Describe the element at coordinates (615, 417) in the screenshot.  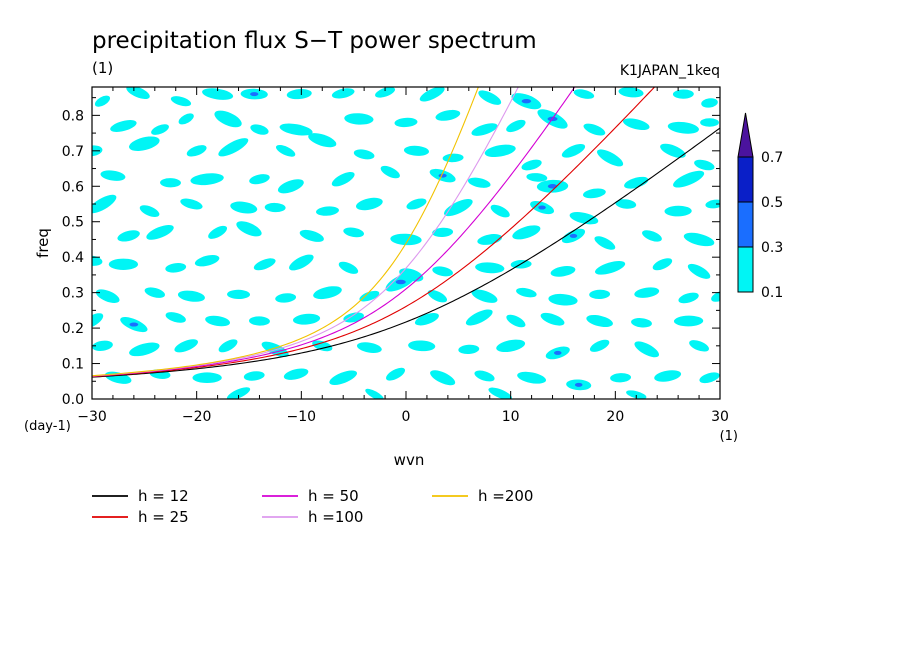
I see `x-tick-label: 20` at that location.